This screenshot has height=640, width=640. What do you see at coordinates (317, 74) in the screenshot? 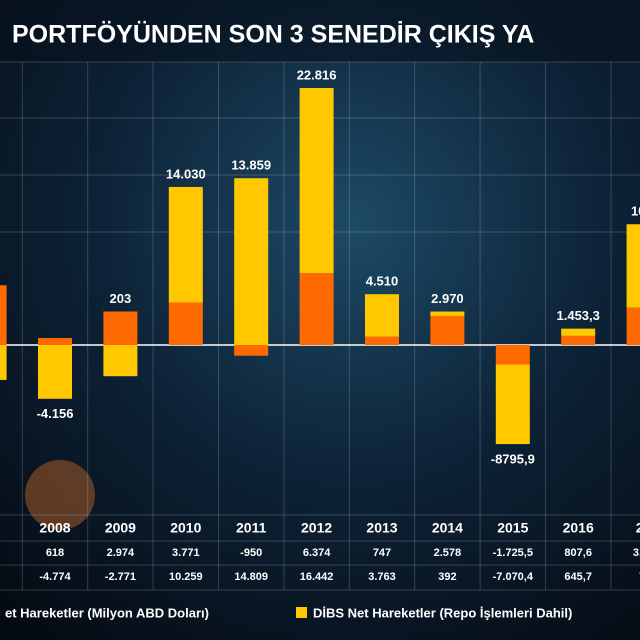
I see `total-label: 22.816` at bounding box center [317, 74].